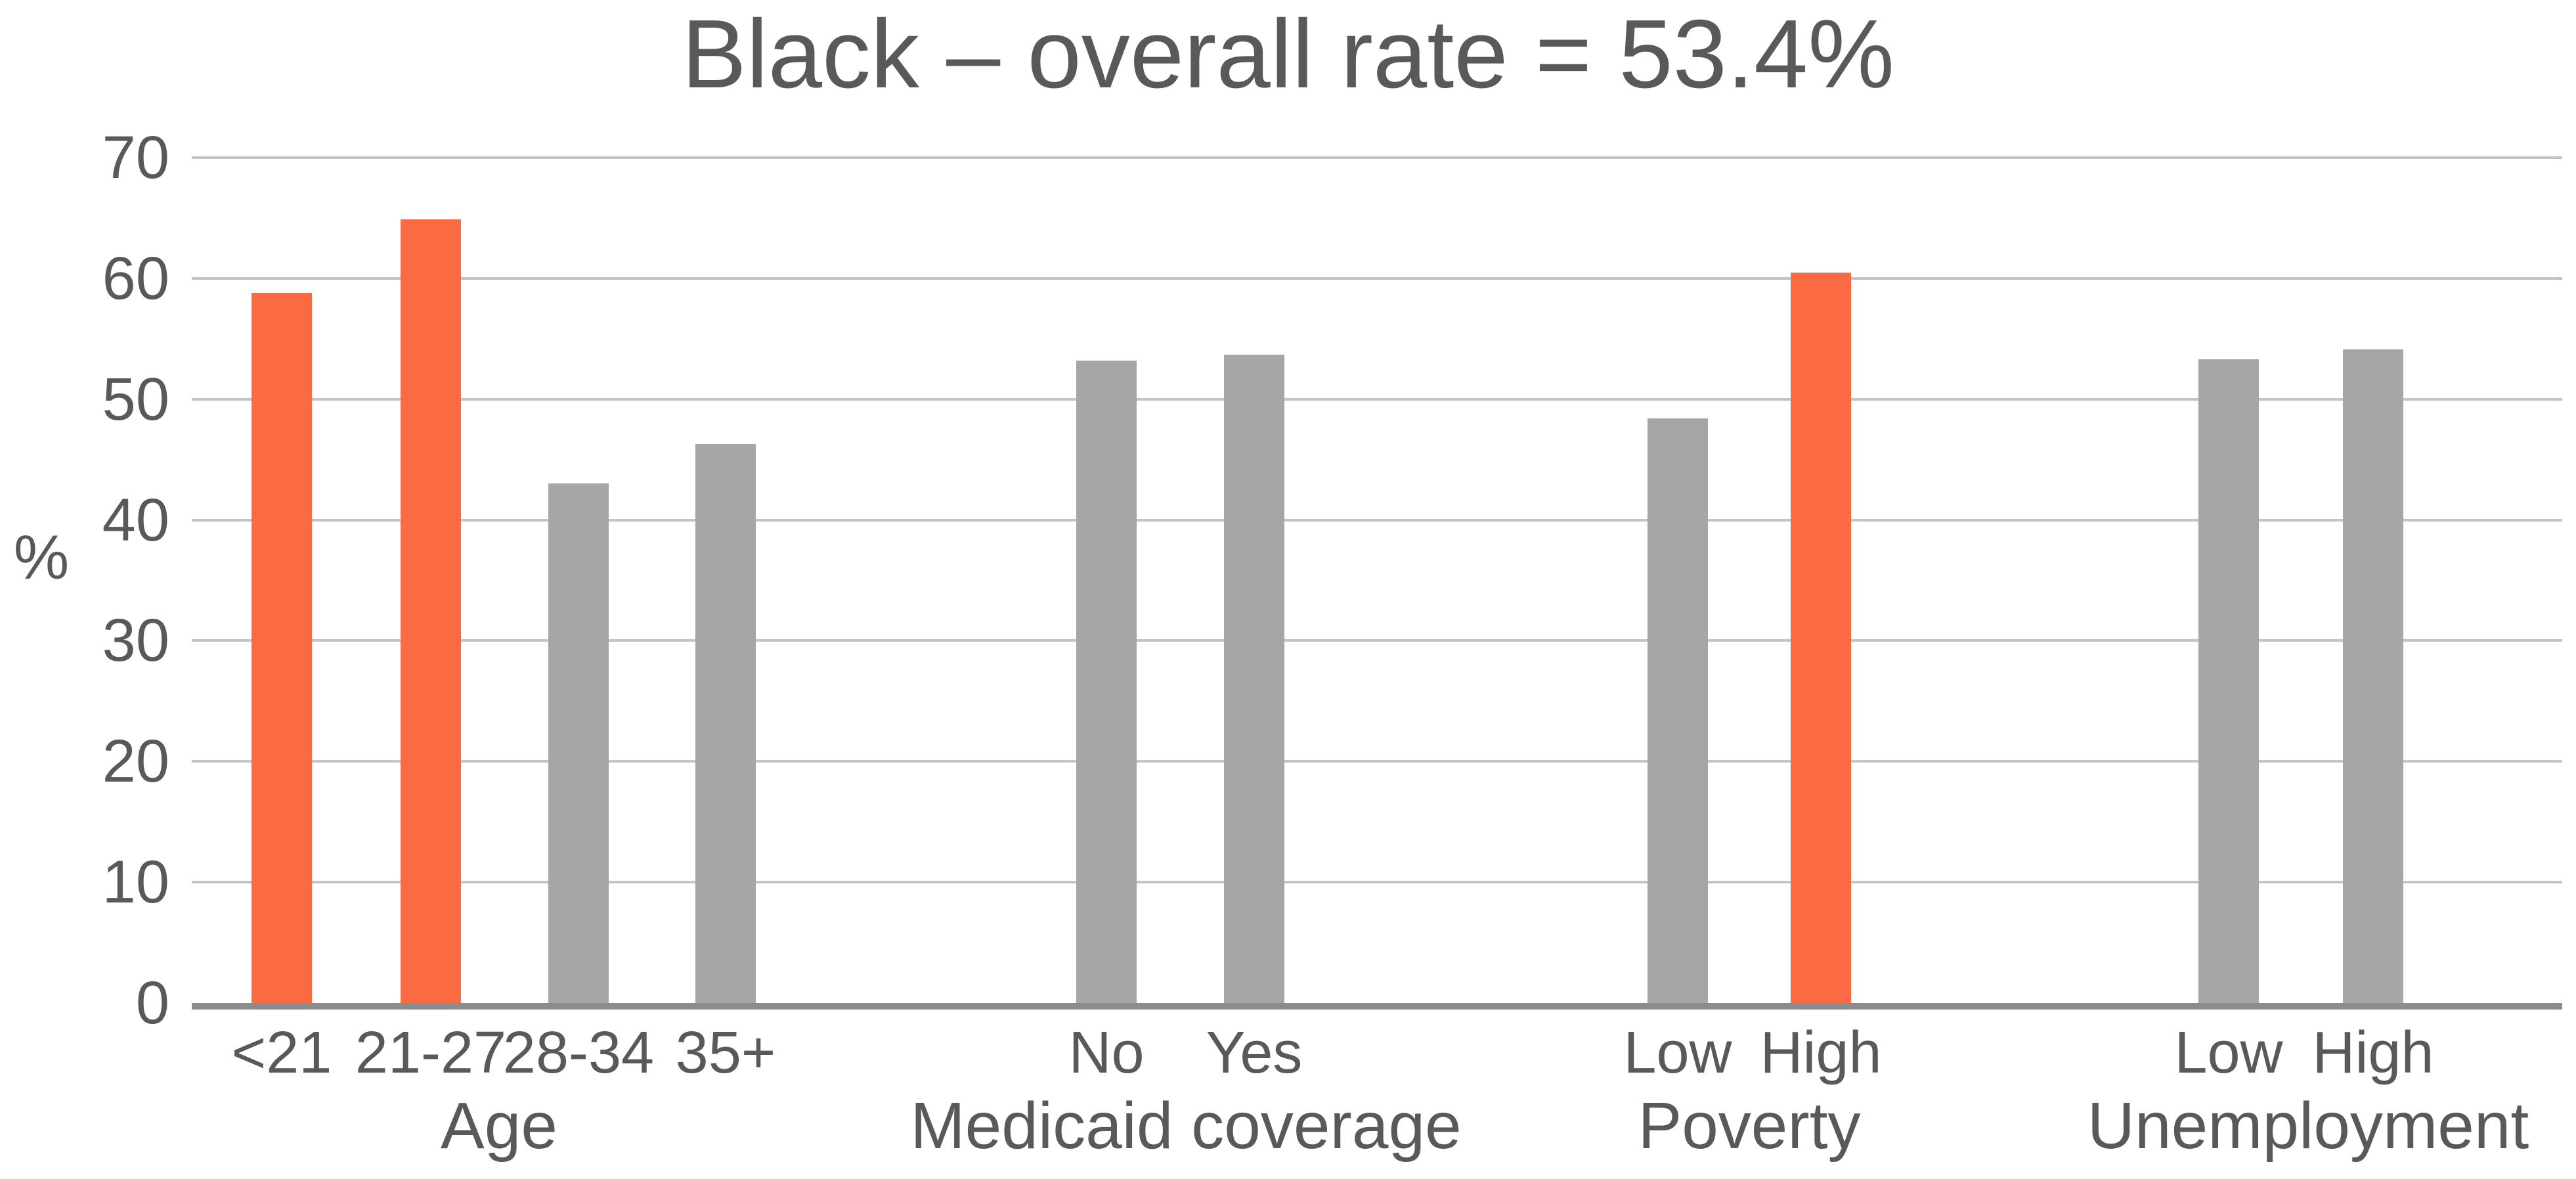  What do you see at coordinates (1288, 54) in the screenshot?
I see `chart-title: Black – overall rate = 53.4%` at bounding box center [1288, 54].